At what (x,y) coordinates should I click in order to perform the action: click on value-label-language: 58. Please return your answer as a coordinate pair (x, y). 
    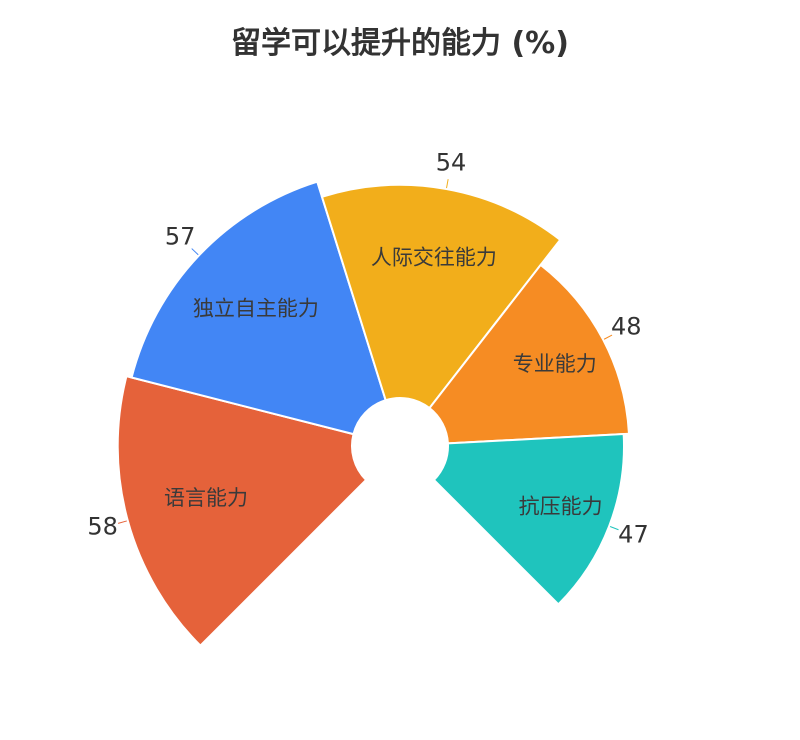
    Looking at the image, I should click on (102, 527).